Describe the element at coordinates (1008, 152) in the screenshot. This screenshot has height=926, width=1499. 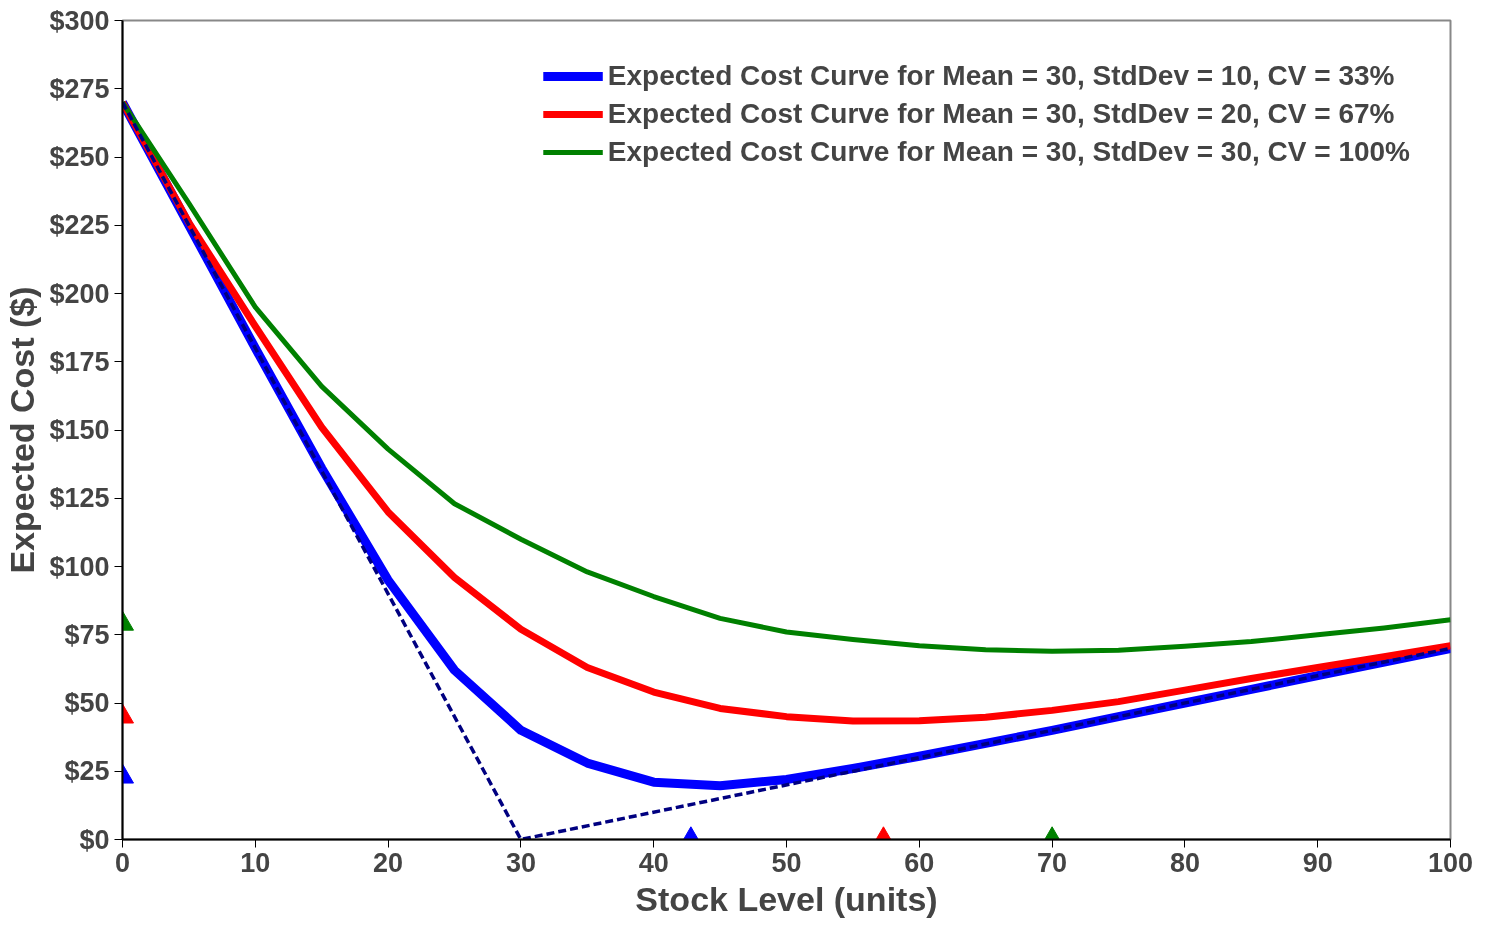
I see `legend-label: Expected Cost Curve for Mean = 30, StdDev = 30, CV = 100%` at that location.